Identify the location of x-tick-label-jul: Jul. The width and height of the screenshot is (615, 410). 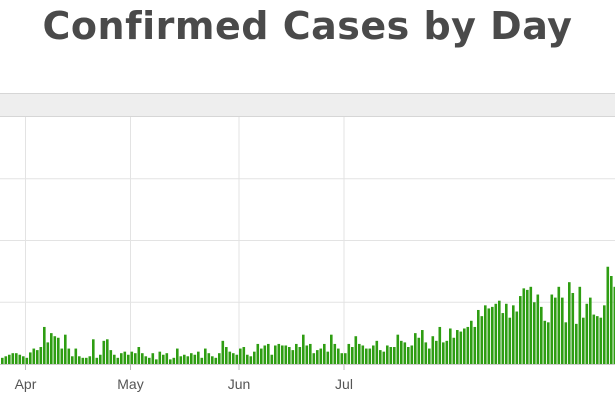
(344, 384).